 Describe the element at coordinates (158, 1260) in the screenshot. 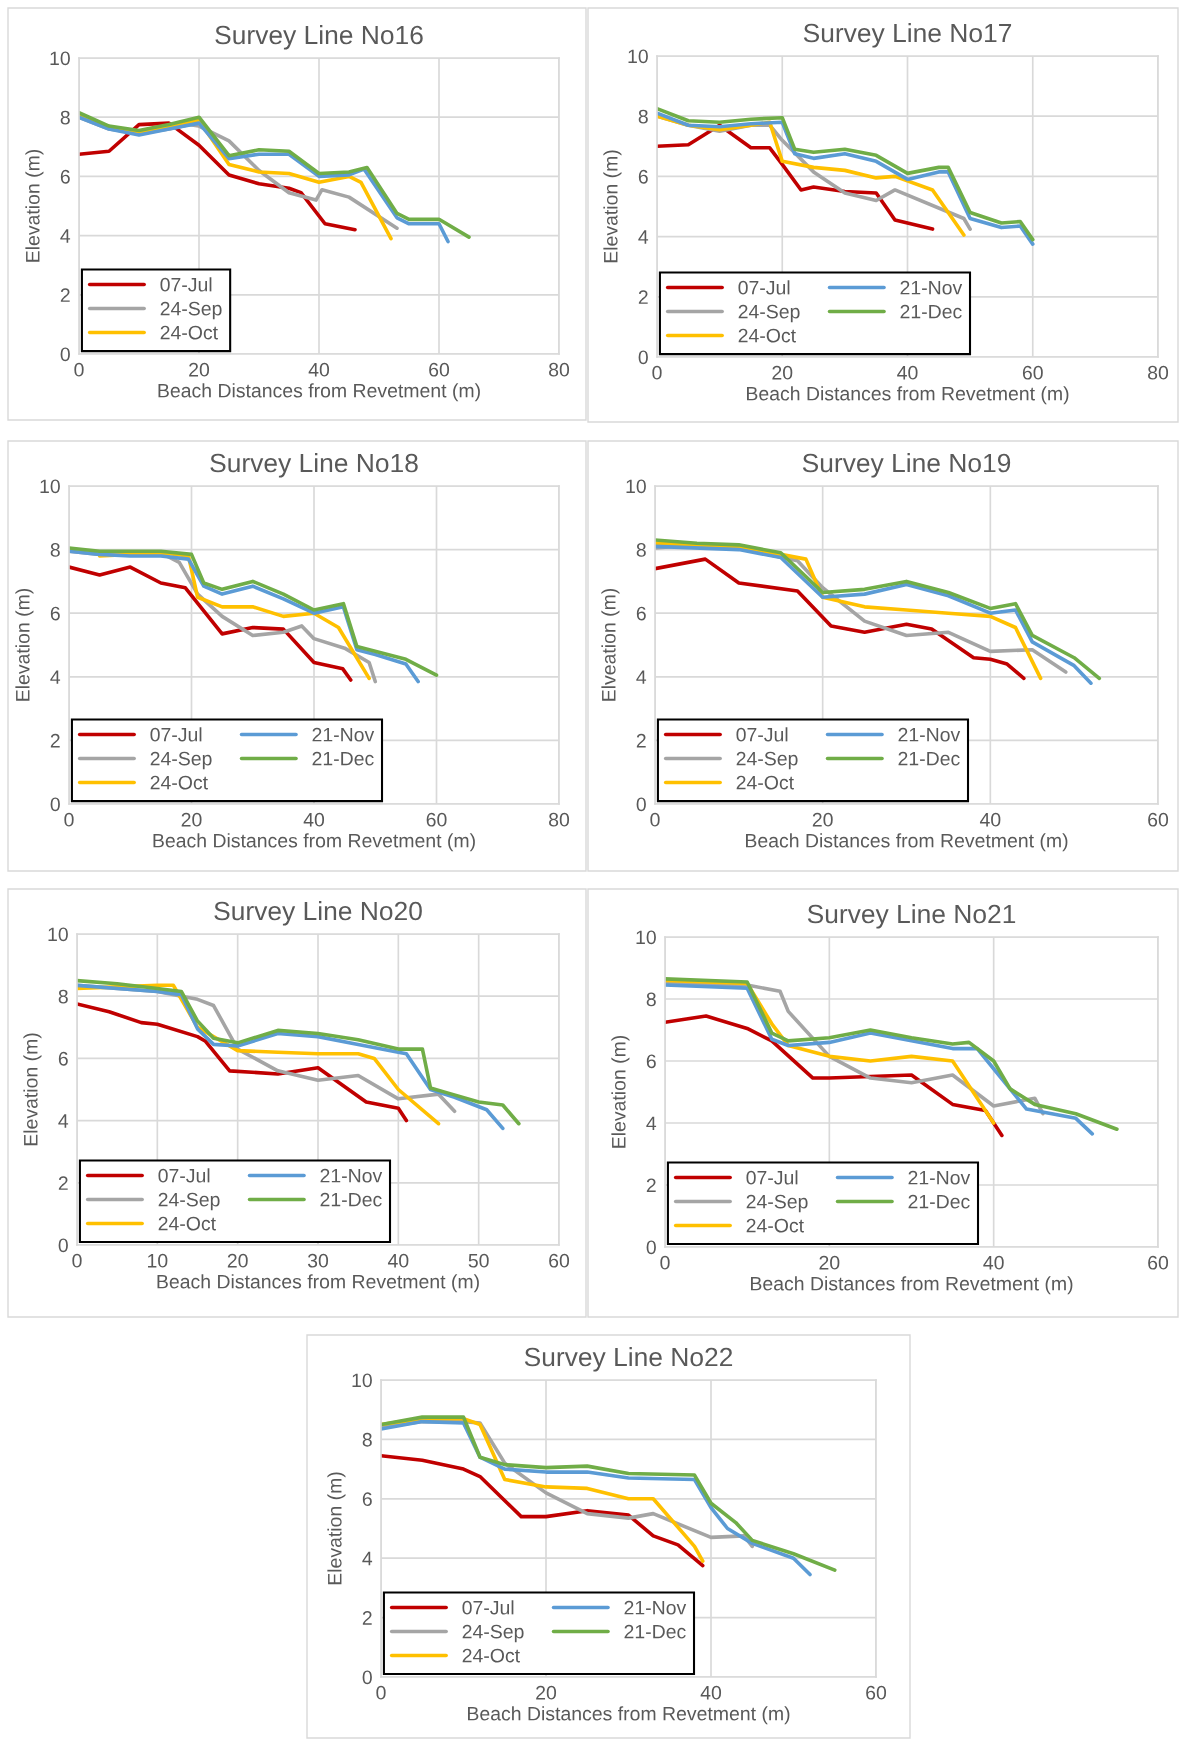

I see `x-tick-label: 10` at that location.